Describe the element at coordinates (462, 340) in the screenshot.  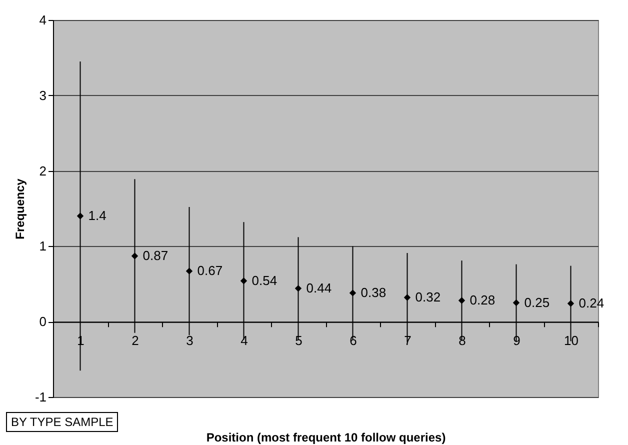
I see `x-tick-label: 8` at that location.